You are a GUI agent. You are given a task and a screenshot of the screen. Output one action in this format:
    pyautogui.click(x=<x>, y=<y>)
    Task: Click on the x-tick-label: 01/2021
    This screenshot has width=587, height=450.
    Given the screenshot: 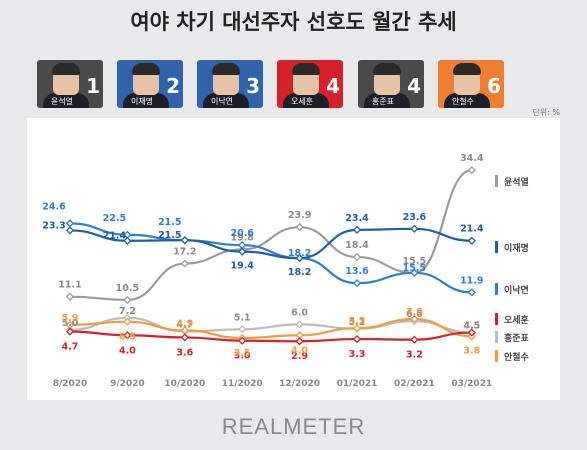 What is the action you would take?
    pyautogui.click(x=357, y=384)
    